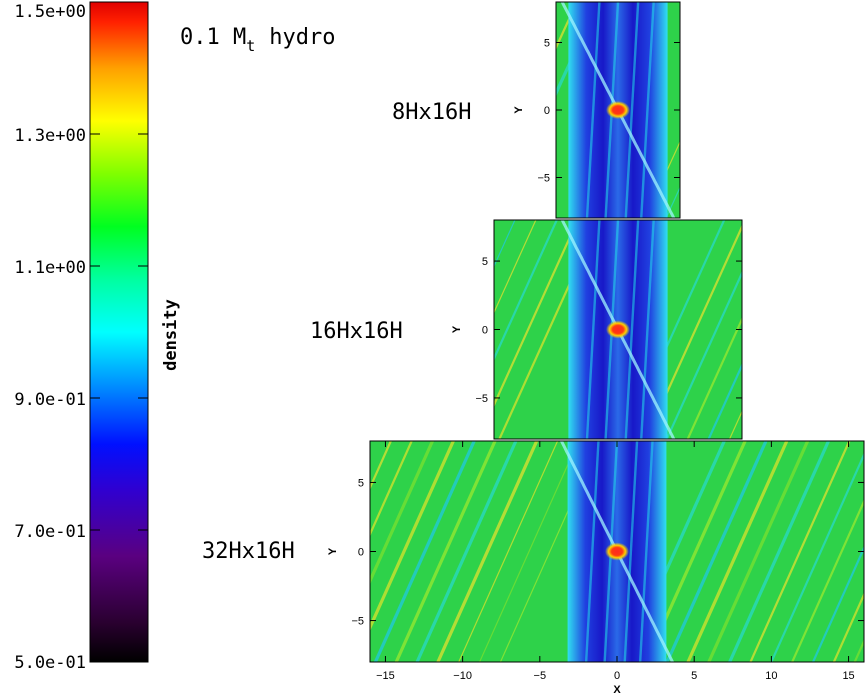 This screenshot has width=867, height=698. What do you see at coordinates (50, 400) in the screenshot?
I see `colorbar-tick-label: 9.0e-01` at bounding box center [50, 400].